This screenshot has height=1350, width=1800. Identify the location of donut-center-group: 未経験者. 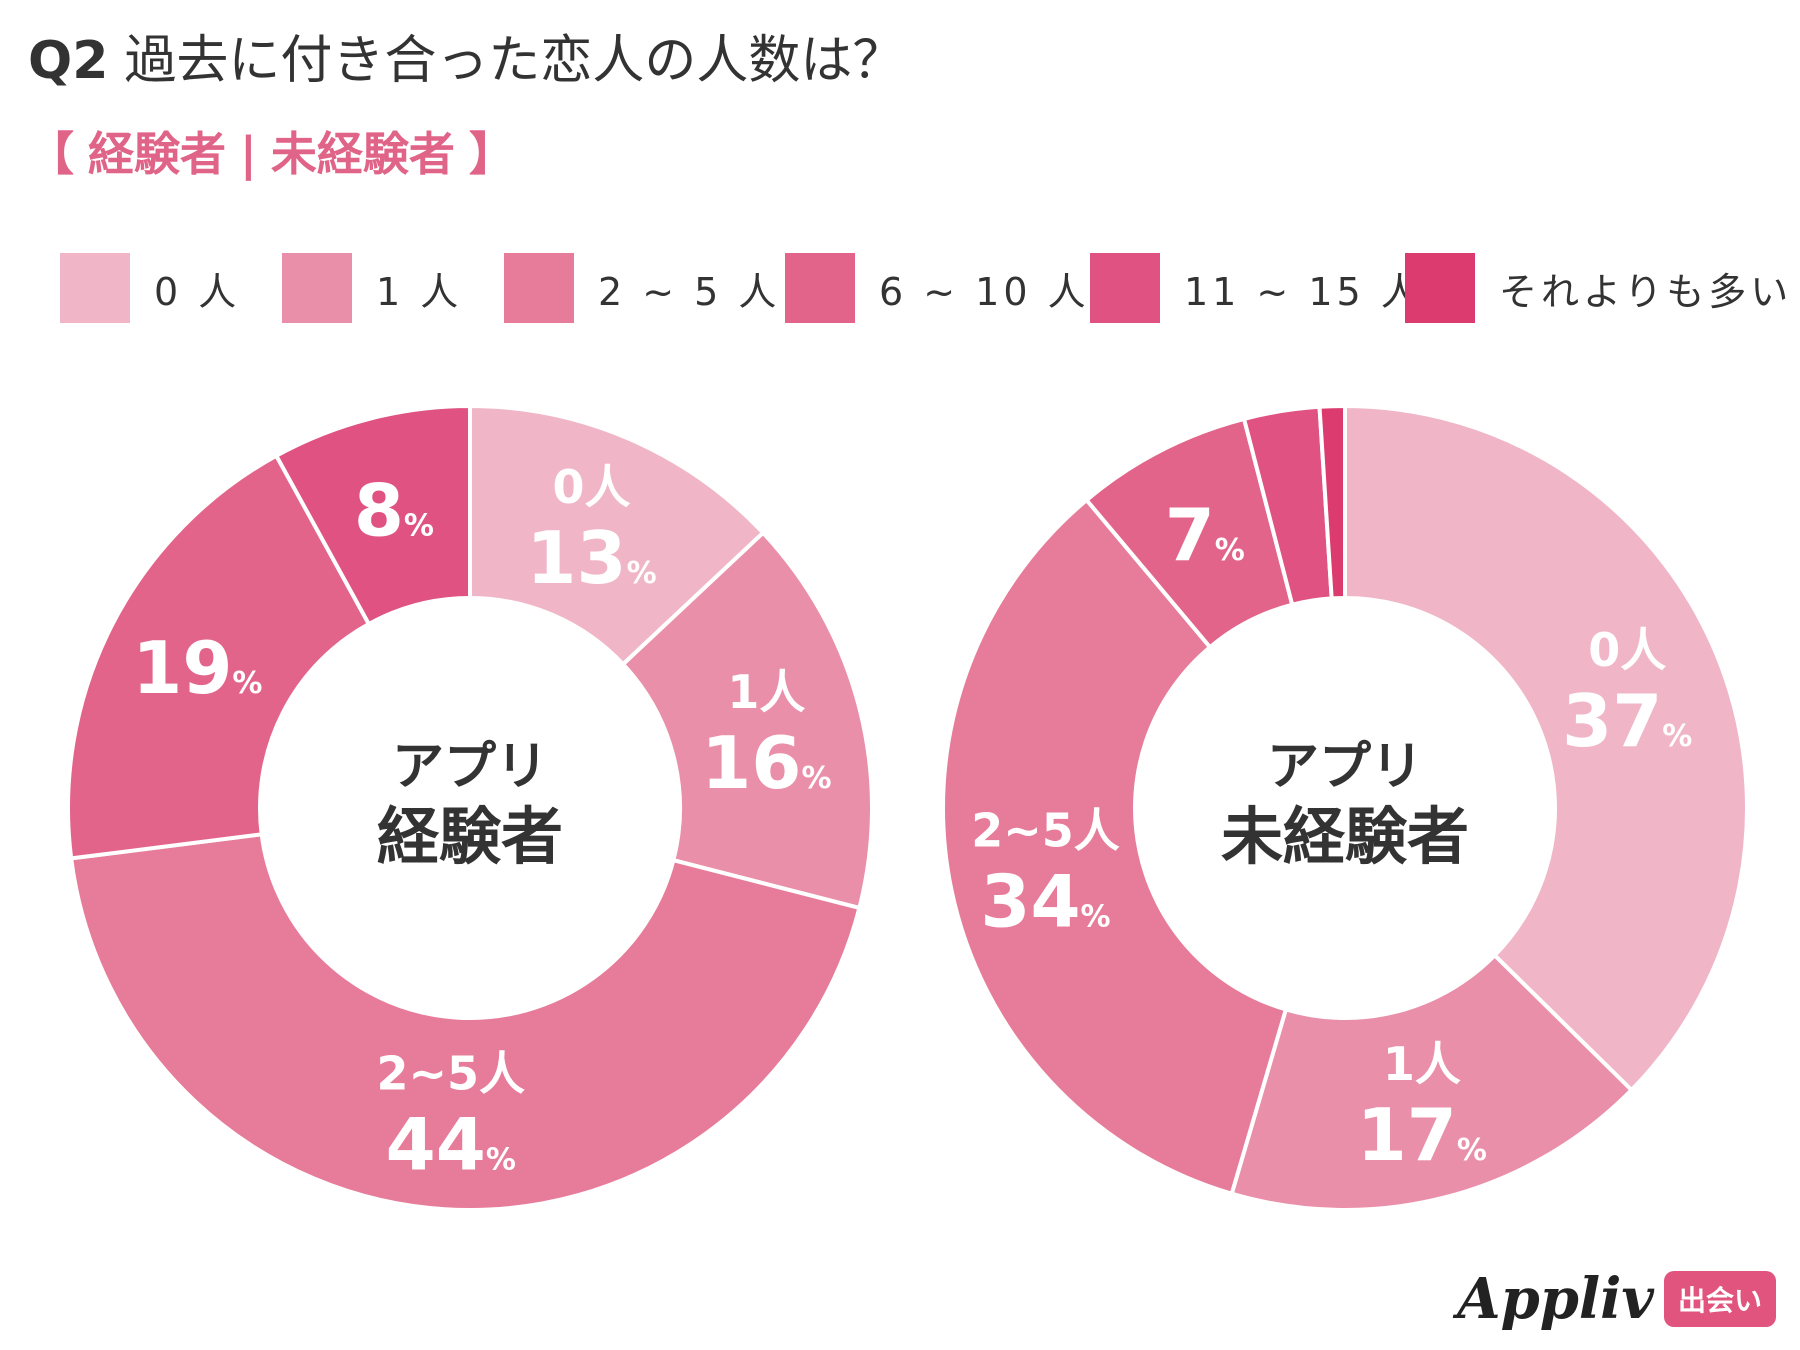
(1345, 836).